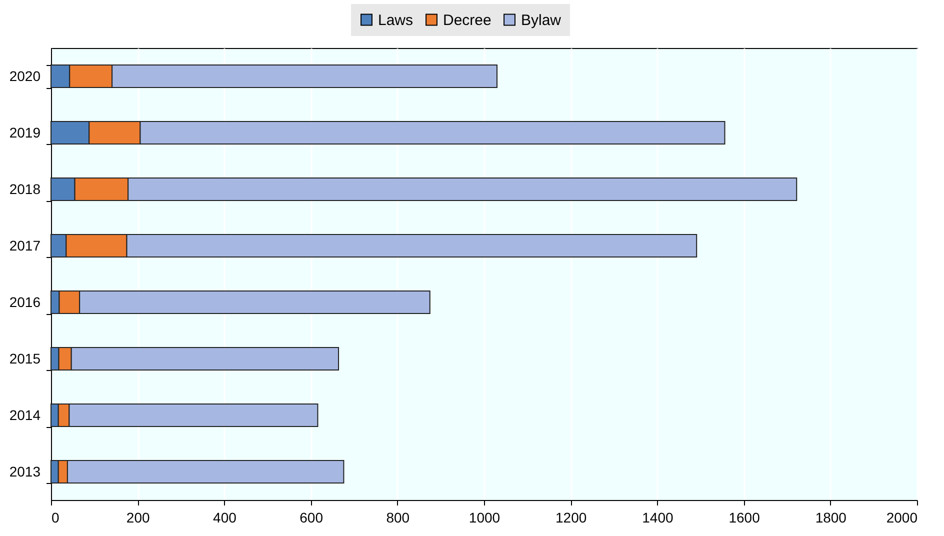 This screenshot has height=536, width=944. Describe the element at coordinates (25, 188) in the screenshot. I see `y-tick-label: 2018` at that location.